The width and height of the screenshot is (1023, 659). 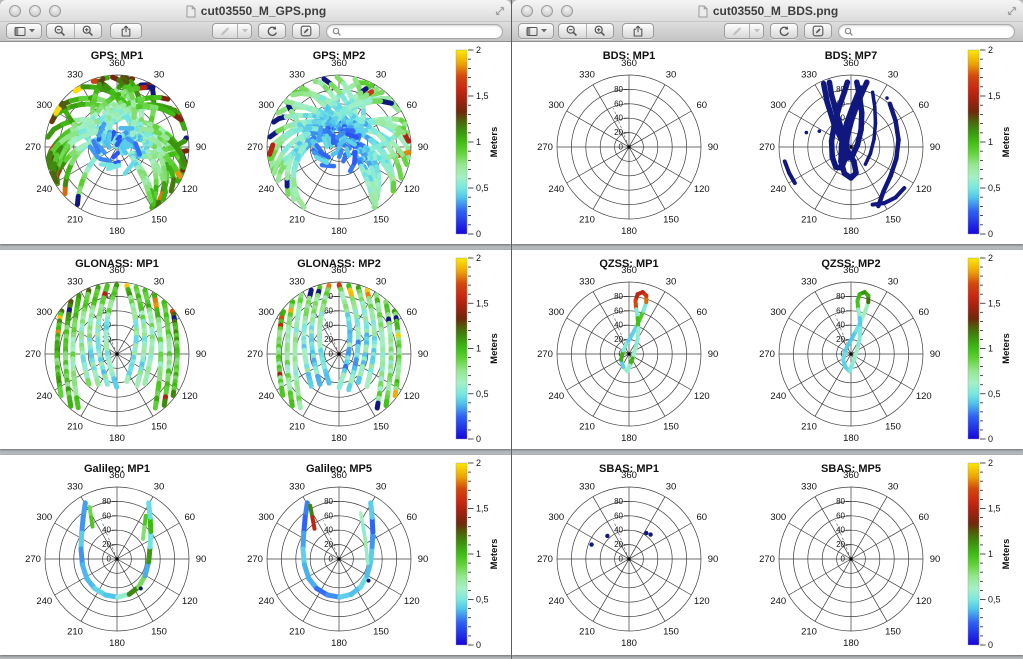 I want to click on share-icon, so click(x=638, y=31).